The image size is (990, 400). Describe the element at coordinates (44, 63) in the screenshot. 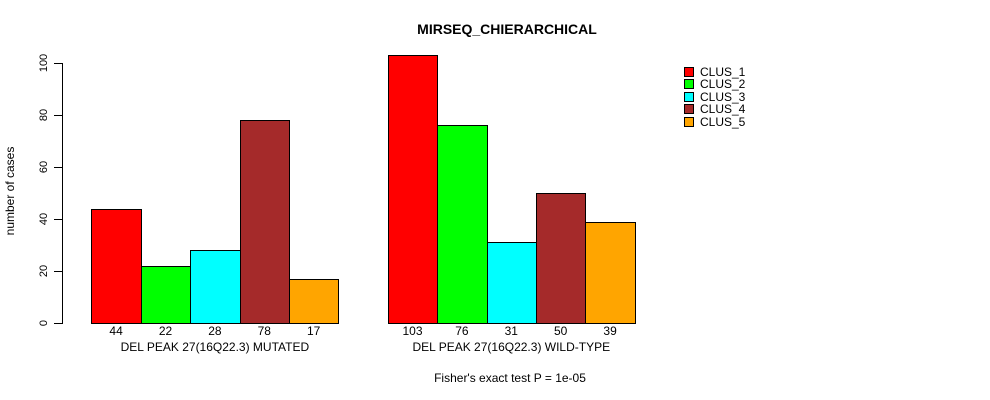

I see `y-tick-label: 100` at that location.